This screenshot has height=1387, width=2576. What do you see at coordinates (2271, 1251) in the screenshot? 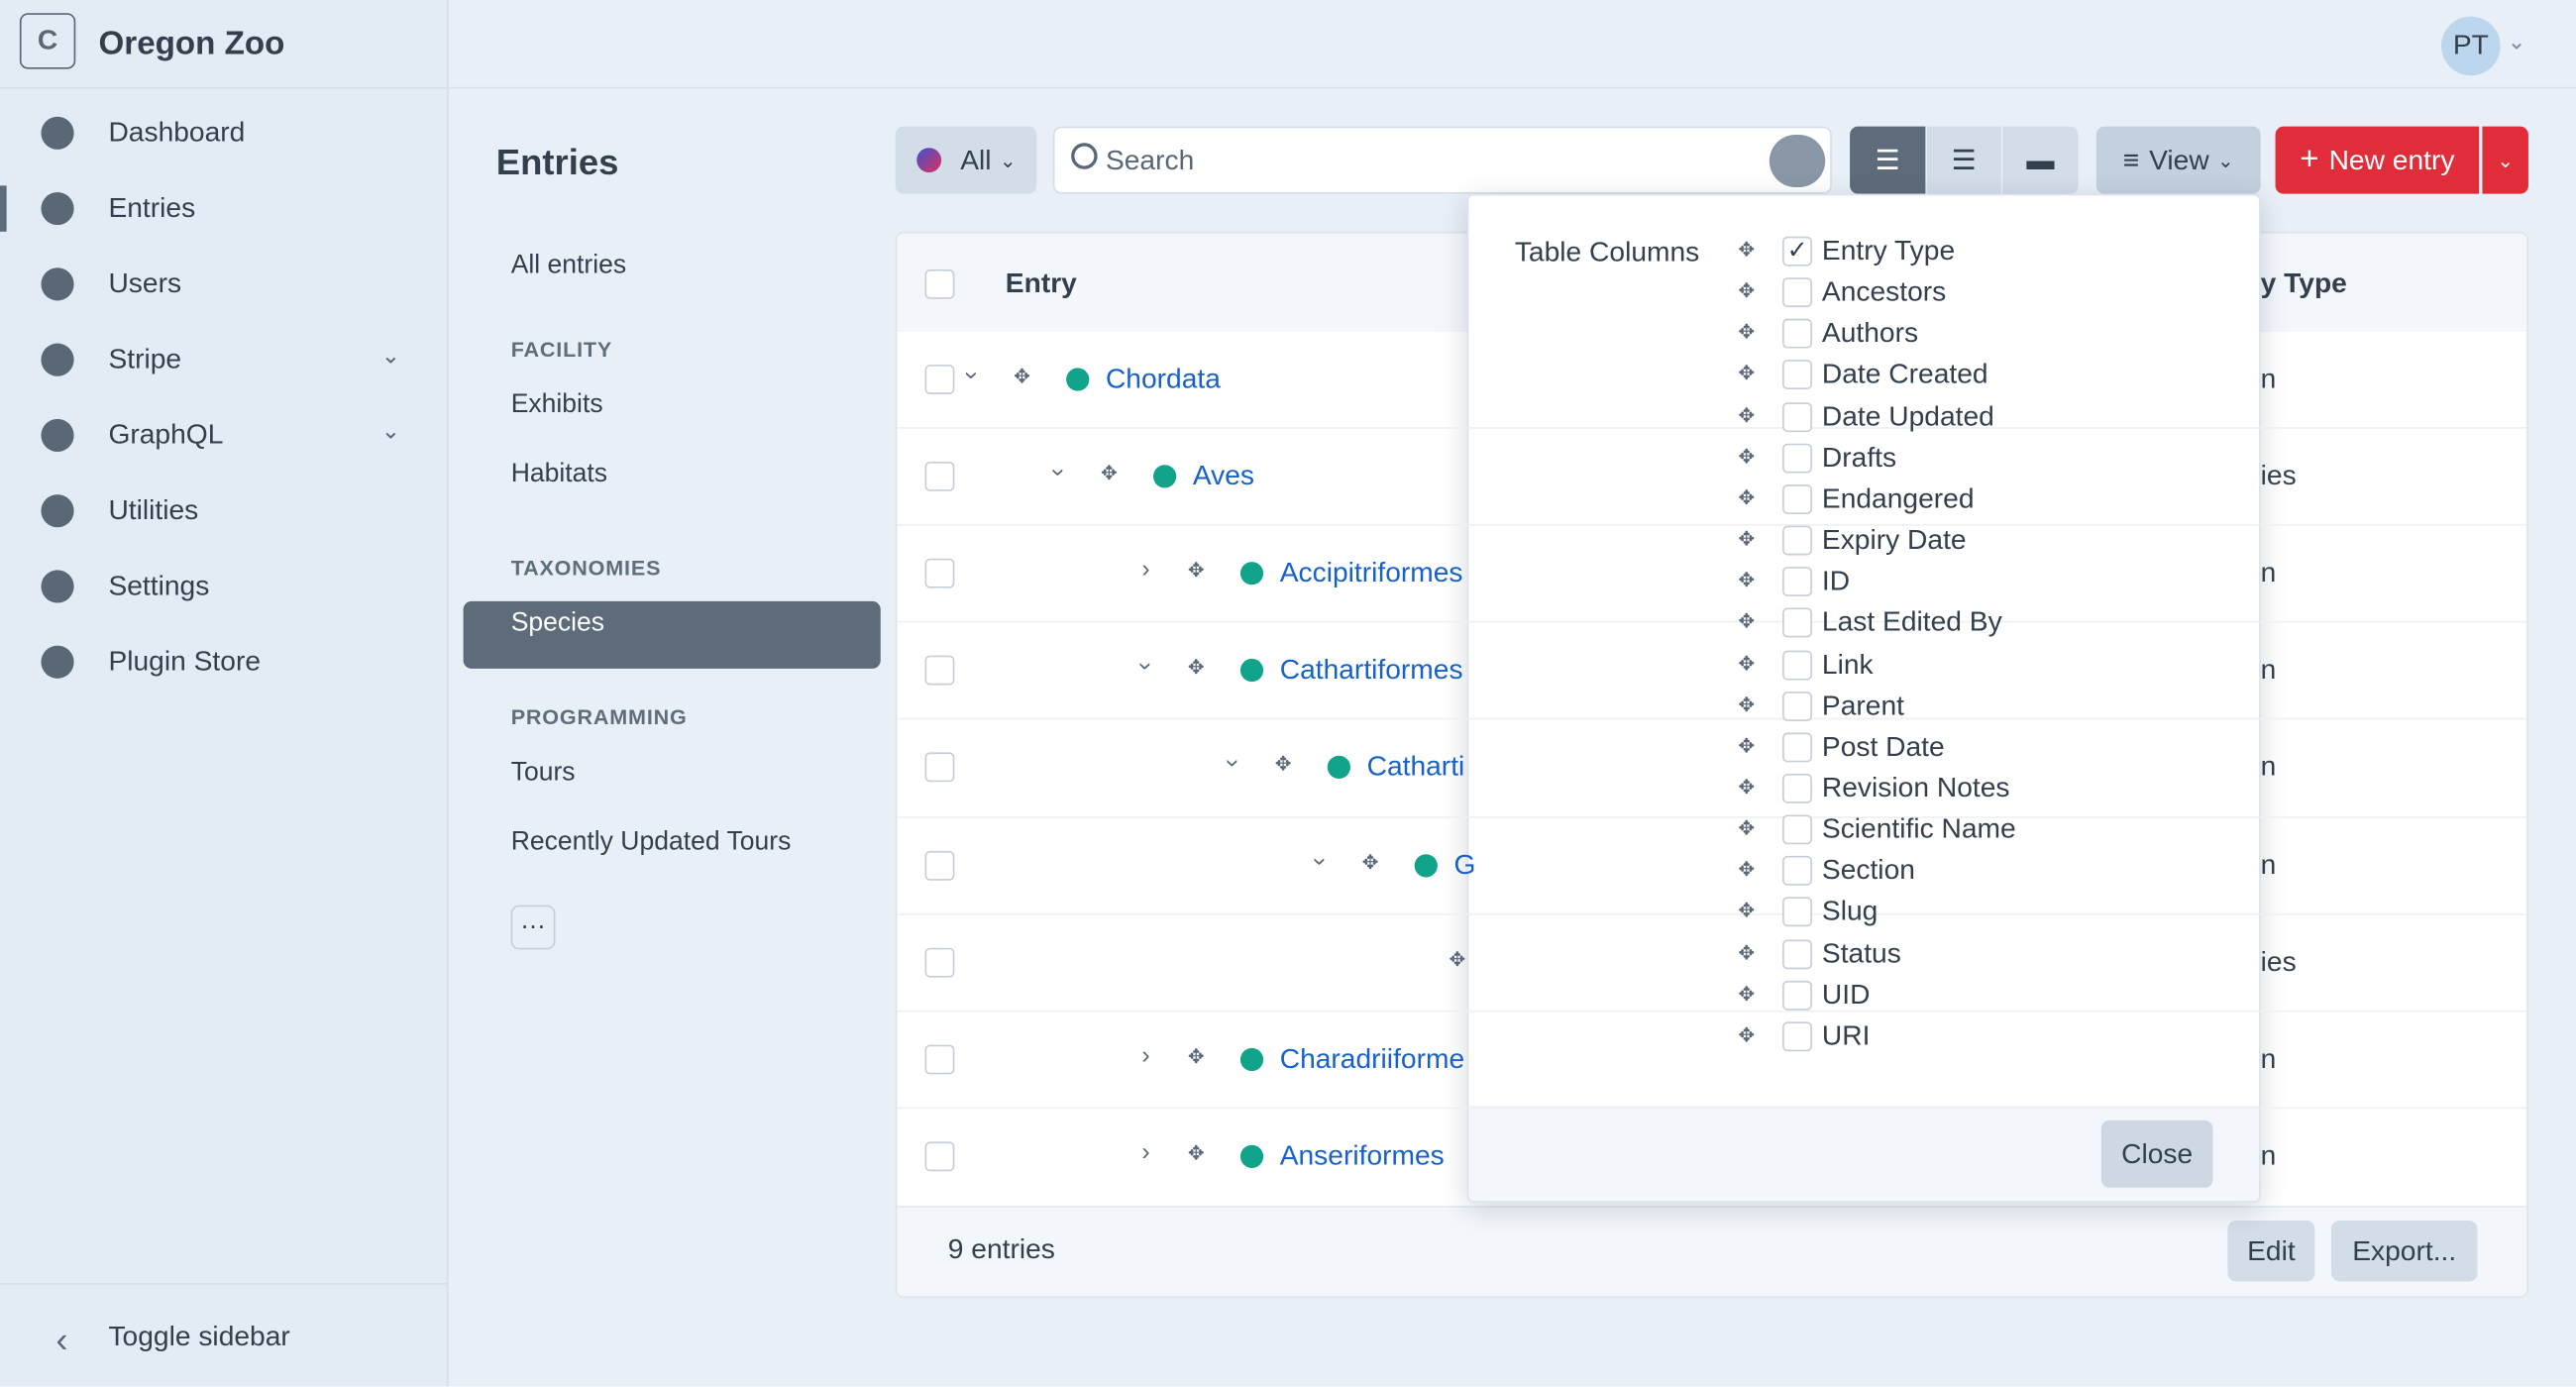
I see `edit-button: Edit` at bounding box center [2271, 1251].